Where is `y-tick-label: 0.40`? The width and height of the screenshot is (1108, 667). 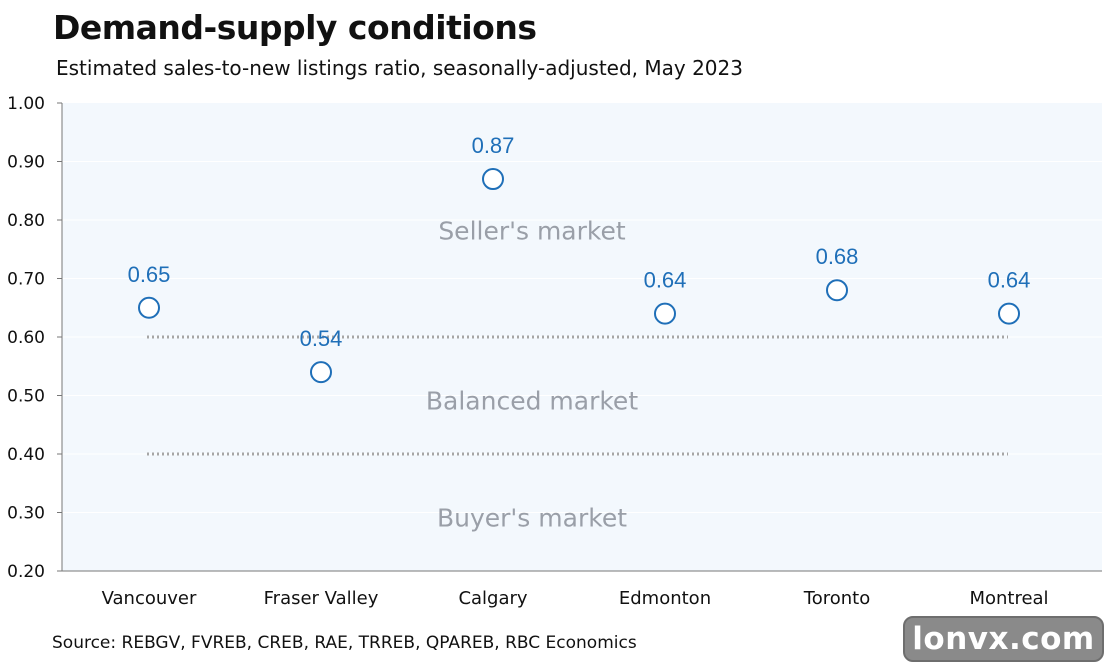
y-tick-label: 0.40 is located at coordinates (26, 455).